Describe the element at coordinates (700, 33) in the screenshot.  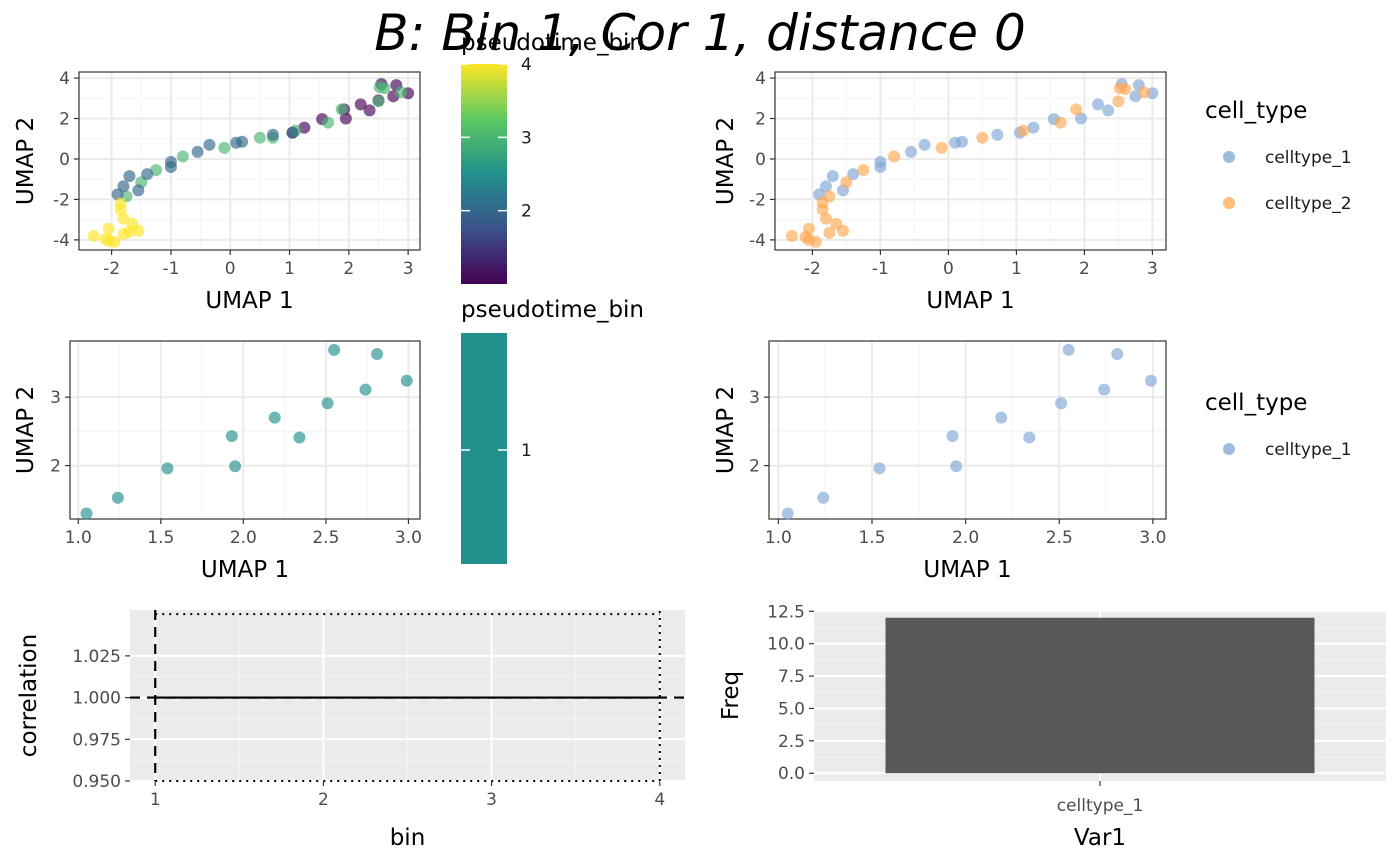
I see `figure-title: B: Bin 1, Cor 1, distance 0` at that location.